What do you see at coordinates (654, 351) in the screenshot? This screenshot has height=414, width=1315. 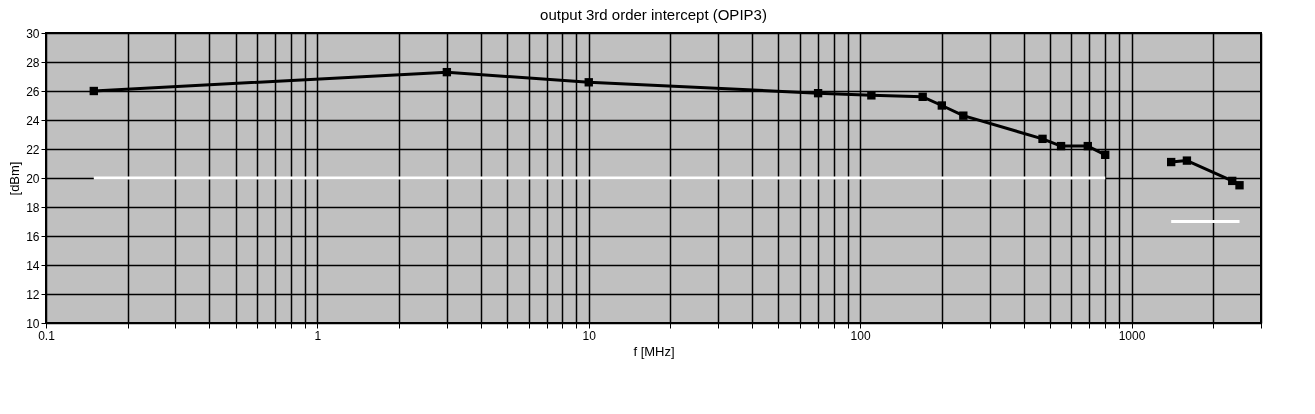 I see `x-axis-title: f [MHz]` at bounding box center [654, 351].